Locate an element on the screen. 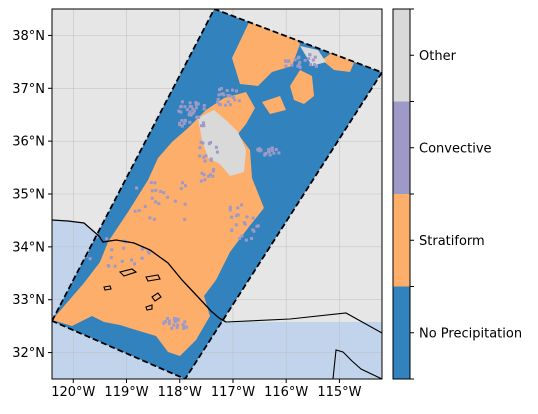  x-tick-label: 116°W is located at coordinates (286, 392).